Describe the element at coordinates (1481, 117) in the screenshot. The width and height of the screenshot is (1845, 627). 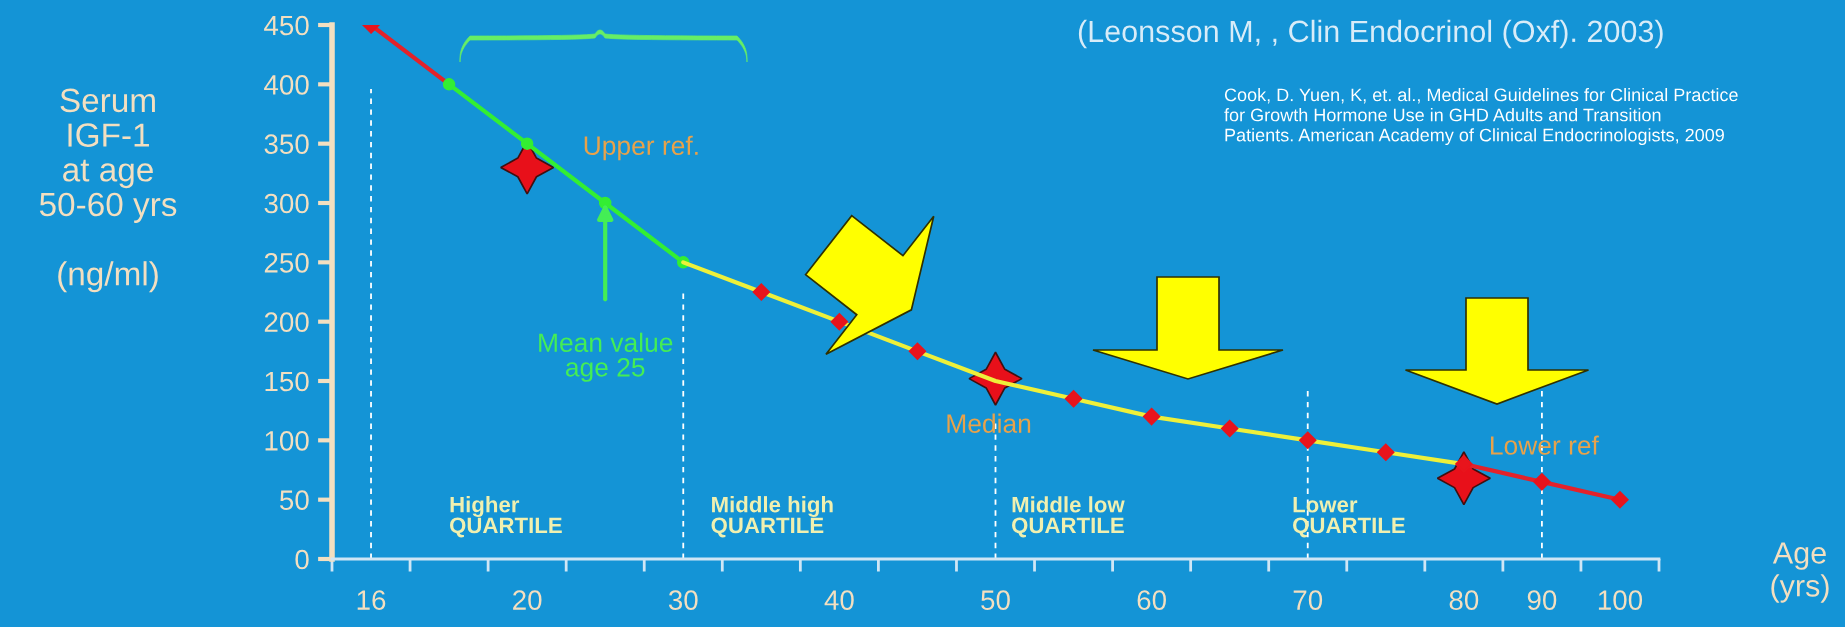
I see `annotation: Cook, D. Yuen, K, et. al., Medical Guidelines for Clinical Practice for Growth Hormone Use in GHD Adults and Transition Patients. American Academy of Clinical Endocrinologists, 2009` at that location.